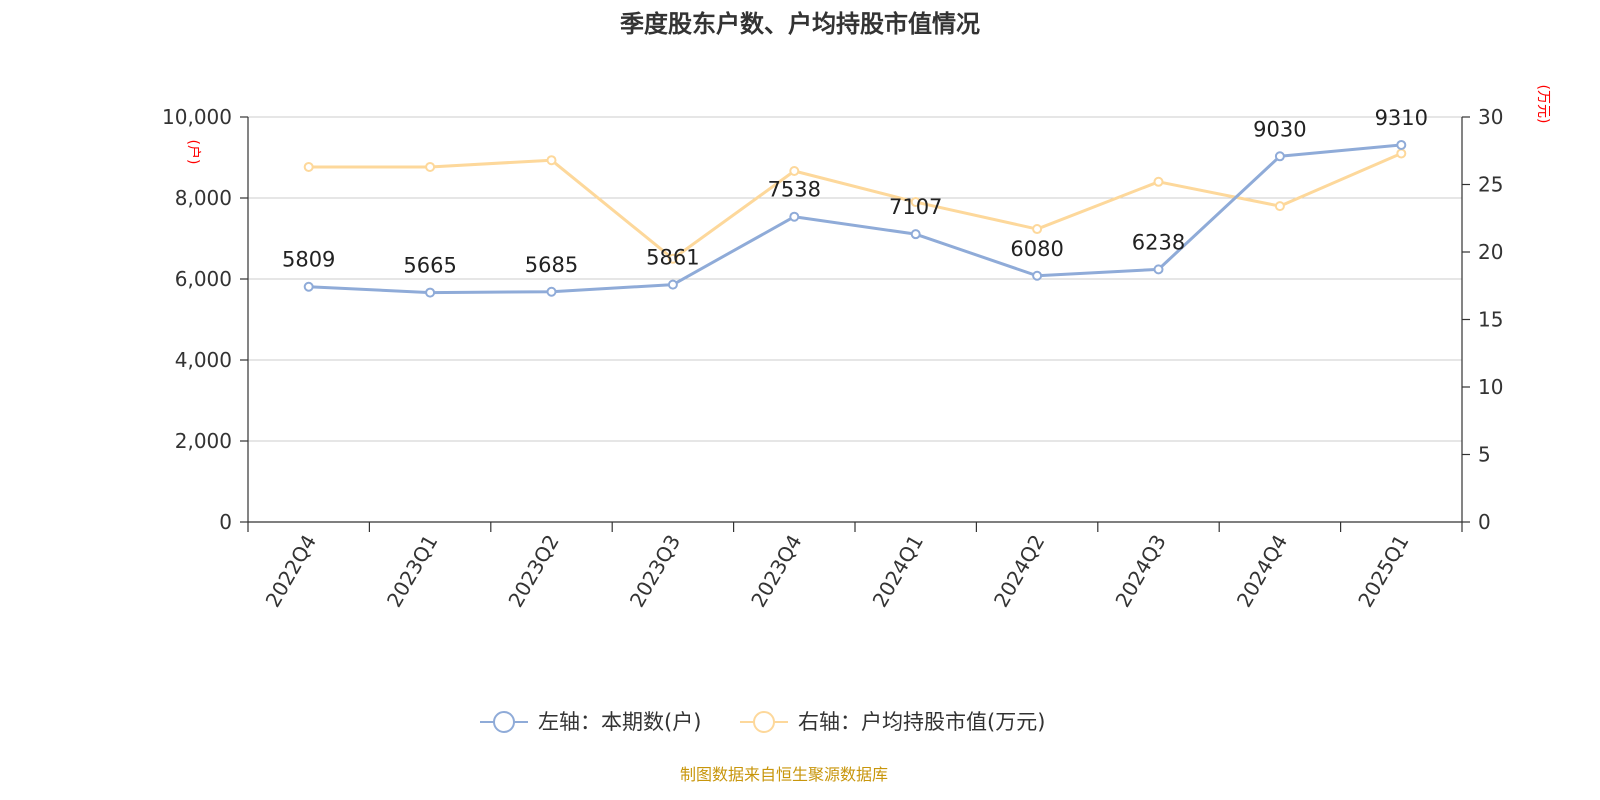 Image resolution: width=1600 pixels, height=800 pixels. I want to click on data-label-shareholders: 5809, so click(308, 260).